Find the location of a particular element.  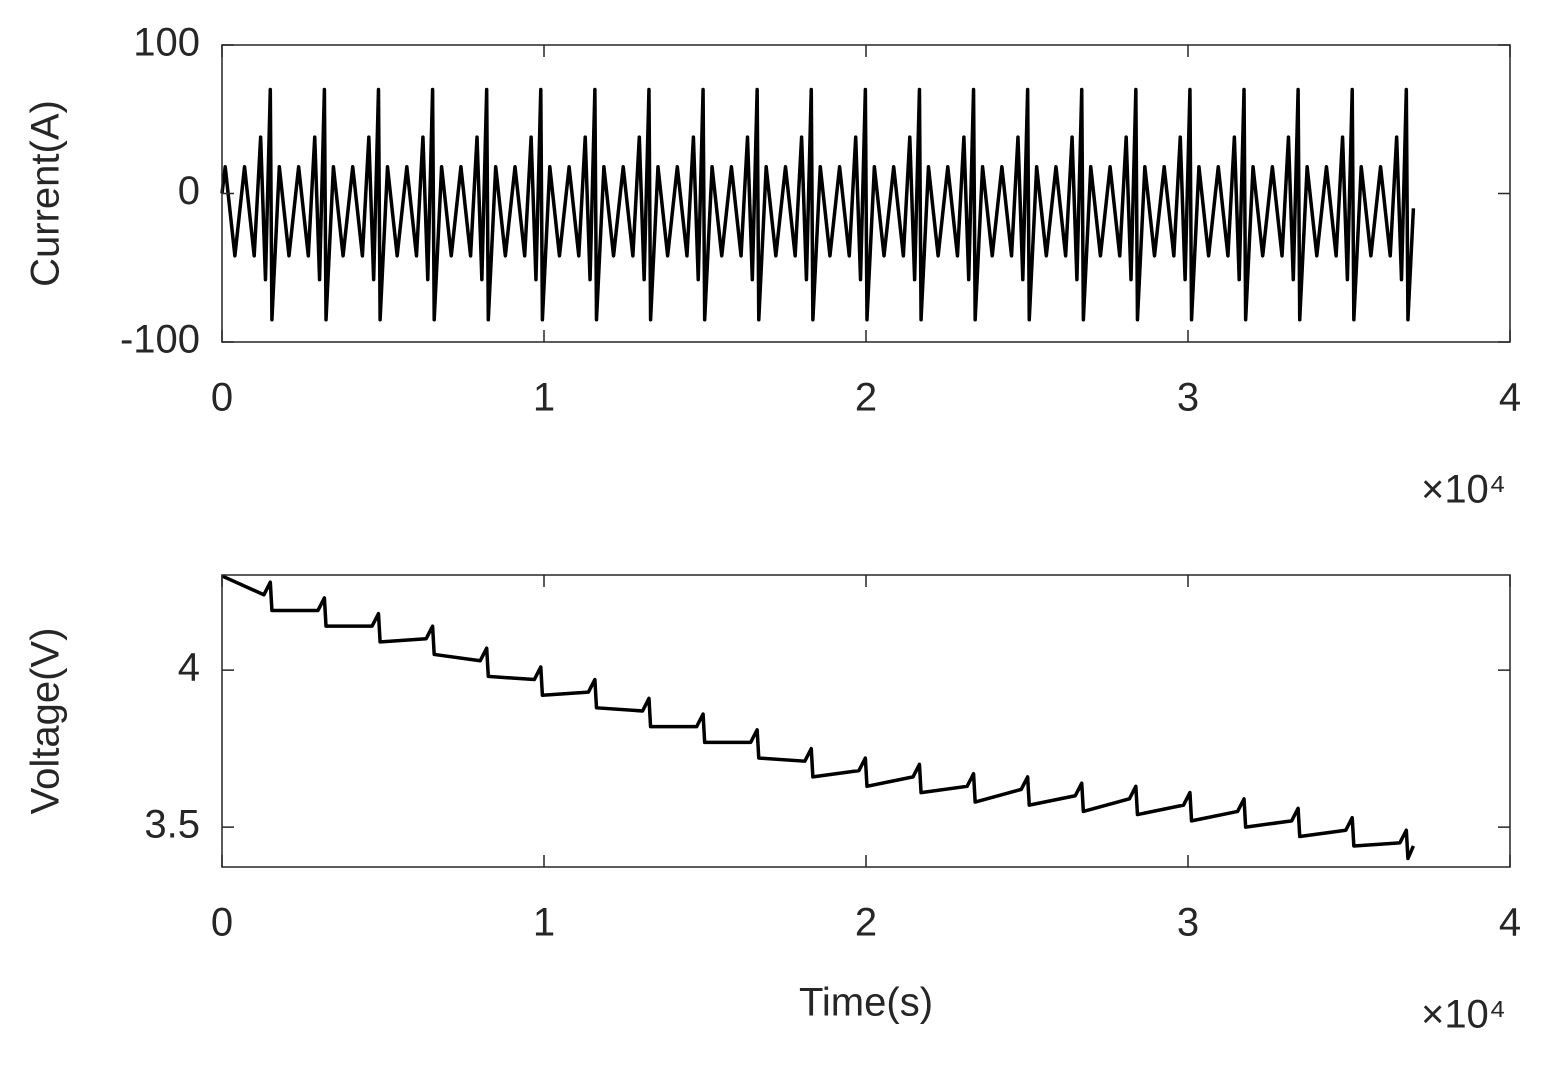

y-tick-label: 4 is located at coordinates (189, 668).